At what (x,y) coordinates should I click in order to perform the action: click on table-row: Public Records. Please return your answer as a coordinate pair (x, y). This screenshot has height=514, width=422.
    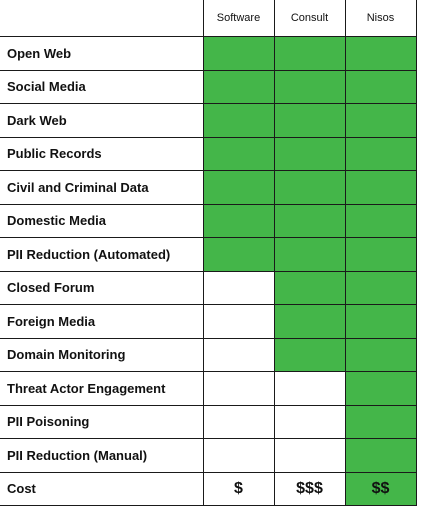
    Looking at the image, I should click on (208, 153).